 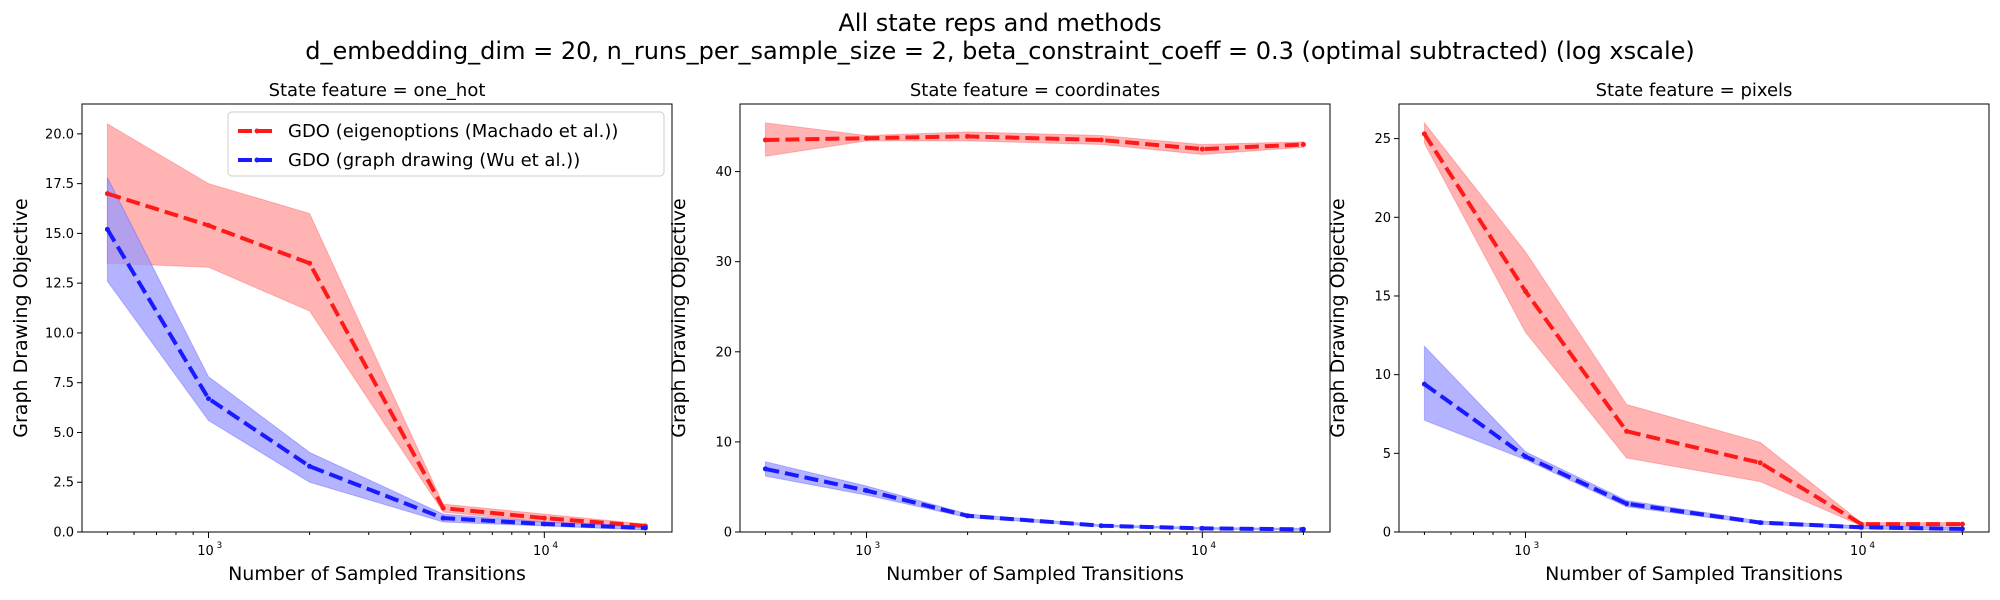 What do you see at coordinates (257, 131) in the screenshot?
I see `legend-marker-red` at bounding box center [257, 131].